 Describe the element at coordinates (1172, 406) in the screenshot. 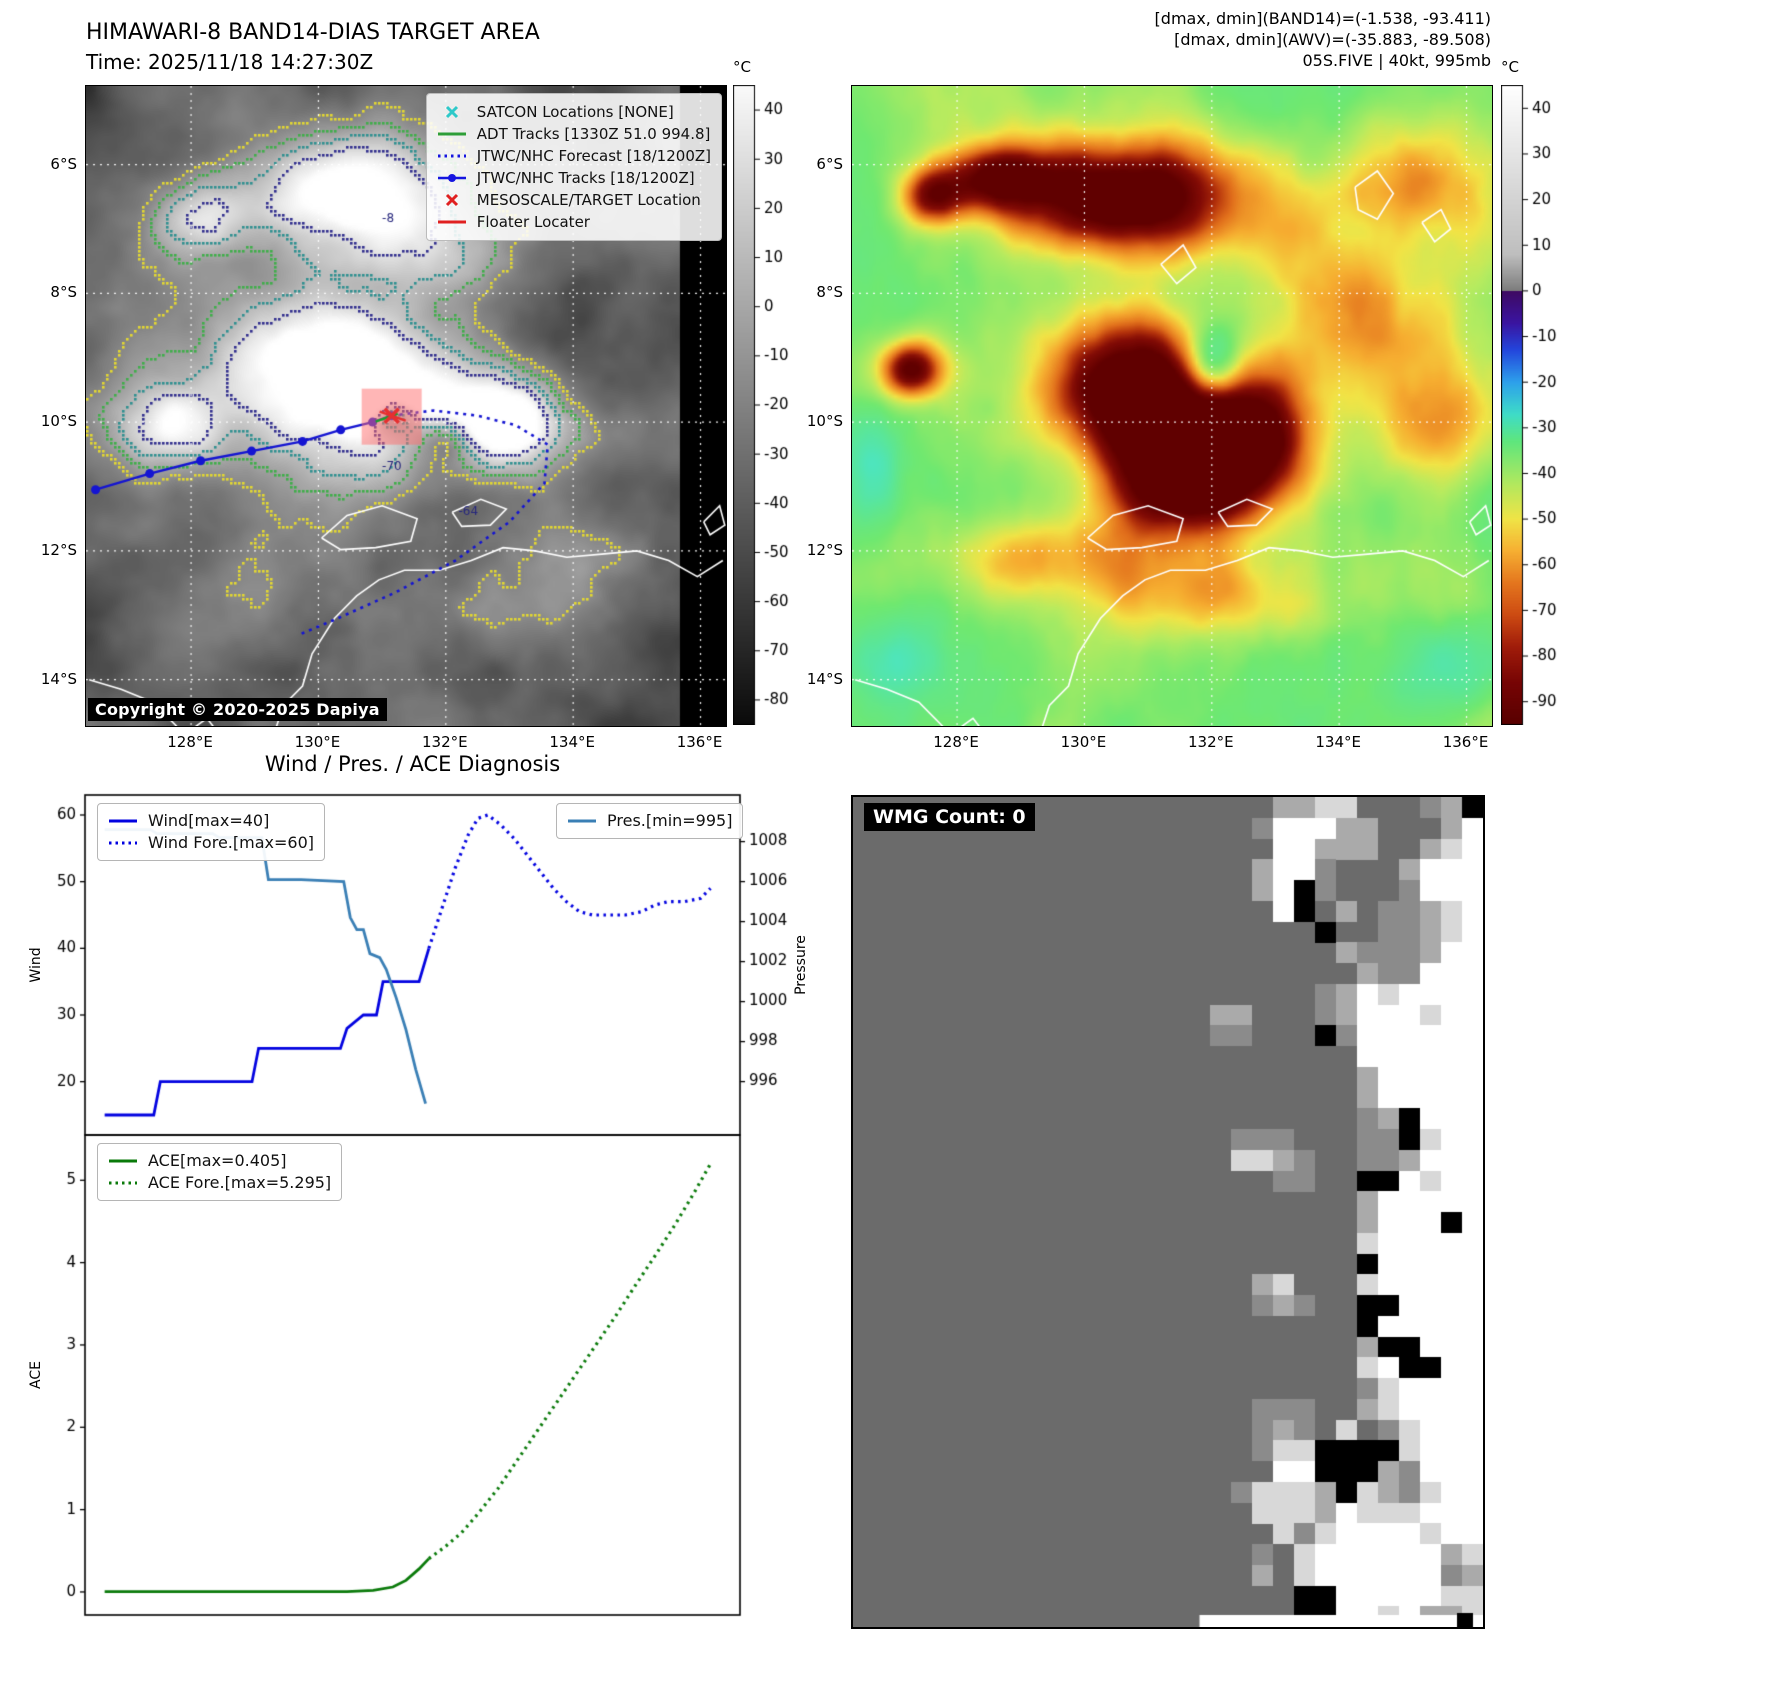

I see `awv-satellite-image` at that location.